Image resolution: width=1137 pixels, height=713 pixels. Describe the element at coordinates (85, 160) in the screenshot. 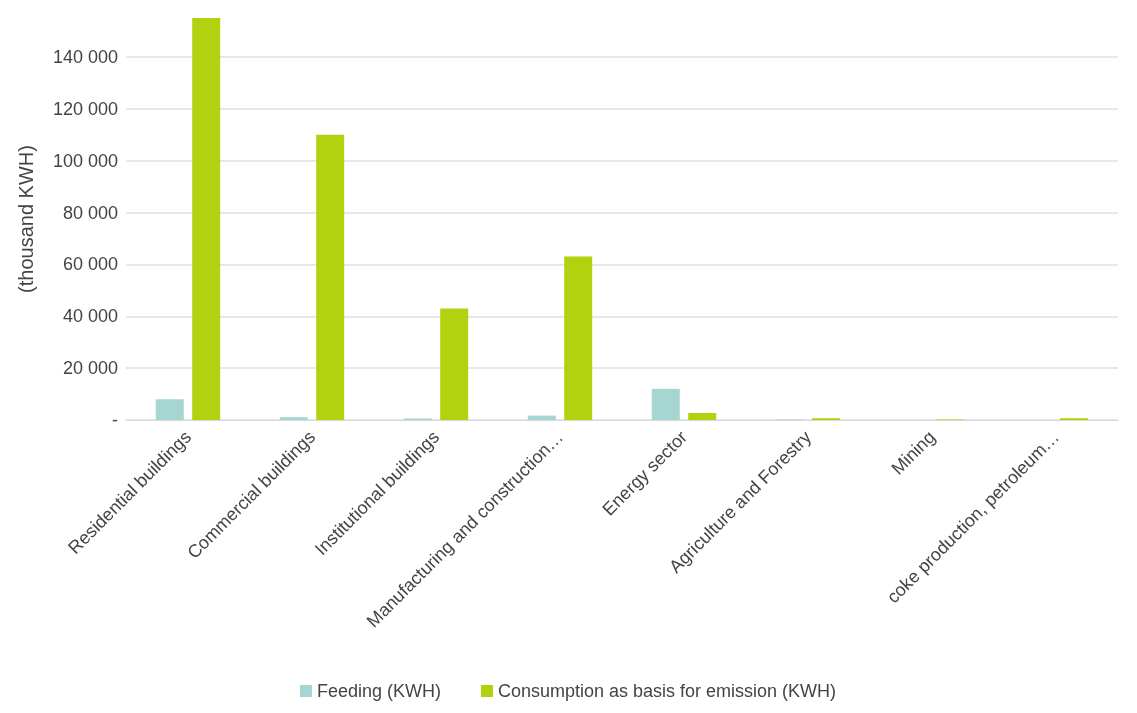

I see `y-tick-label: 100 000` at that location.